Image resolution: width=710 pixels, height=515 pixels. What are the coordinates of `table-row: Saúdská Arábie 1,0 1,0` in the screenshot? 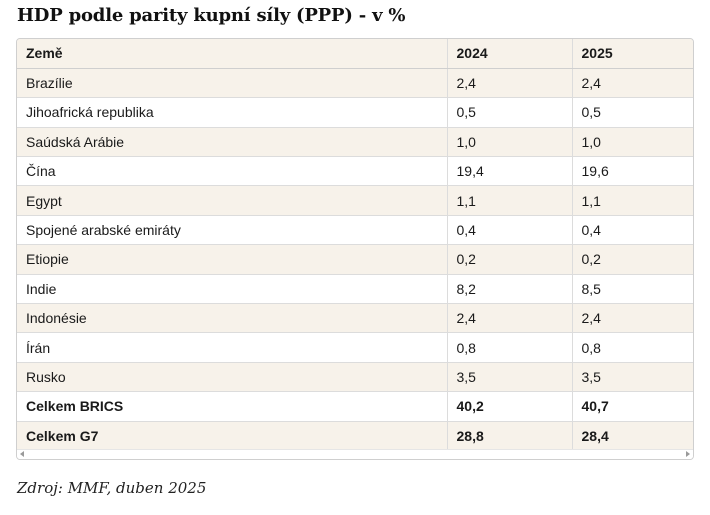 It's located at (355, 142).